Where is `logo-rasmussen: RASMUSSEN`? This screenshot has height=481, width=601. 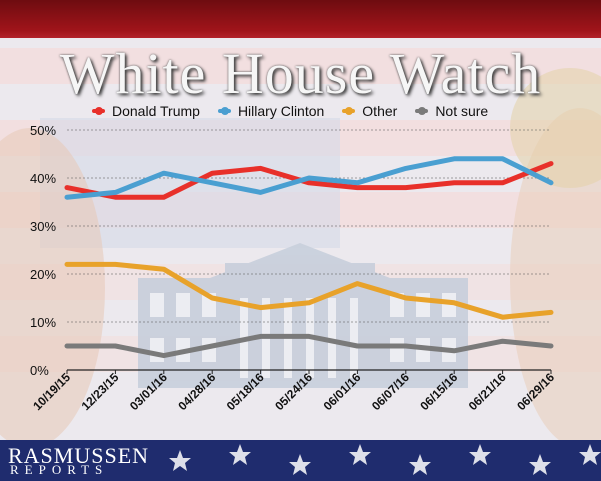
logo-rasmussen: RASMUSSEN is located at coordinates (79, 455).